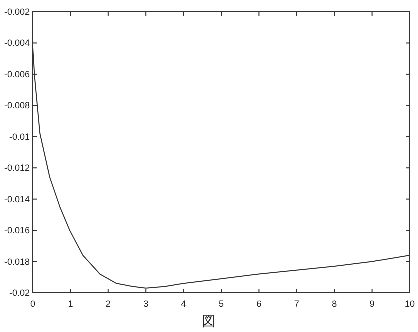 The width and height of the screenshot is (418, 332). What do you see at coordinates (372, 304) in the screenshot?
I see `x-tick-label: 9` at bounding box center [372, 304].